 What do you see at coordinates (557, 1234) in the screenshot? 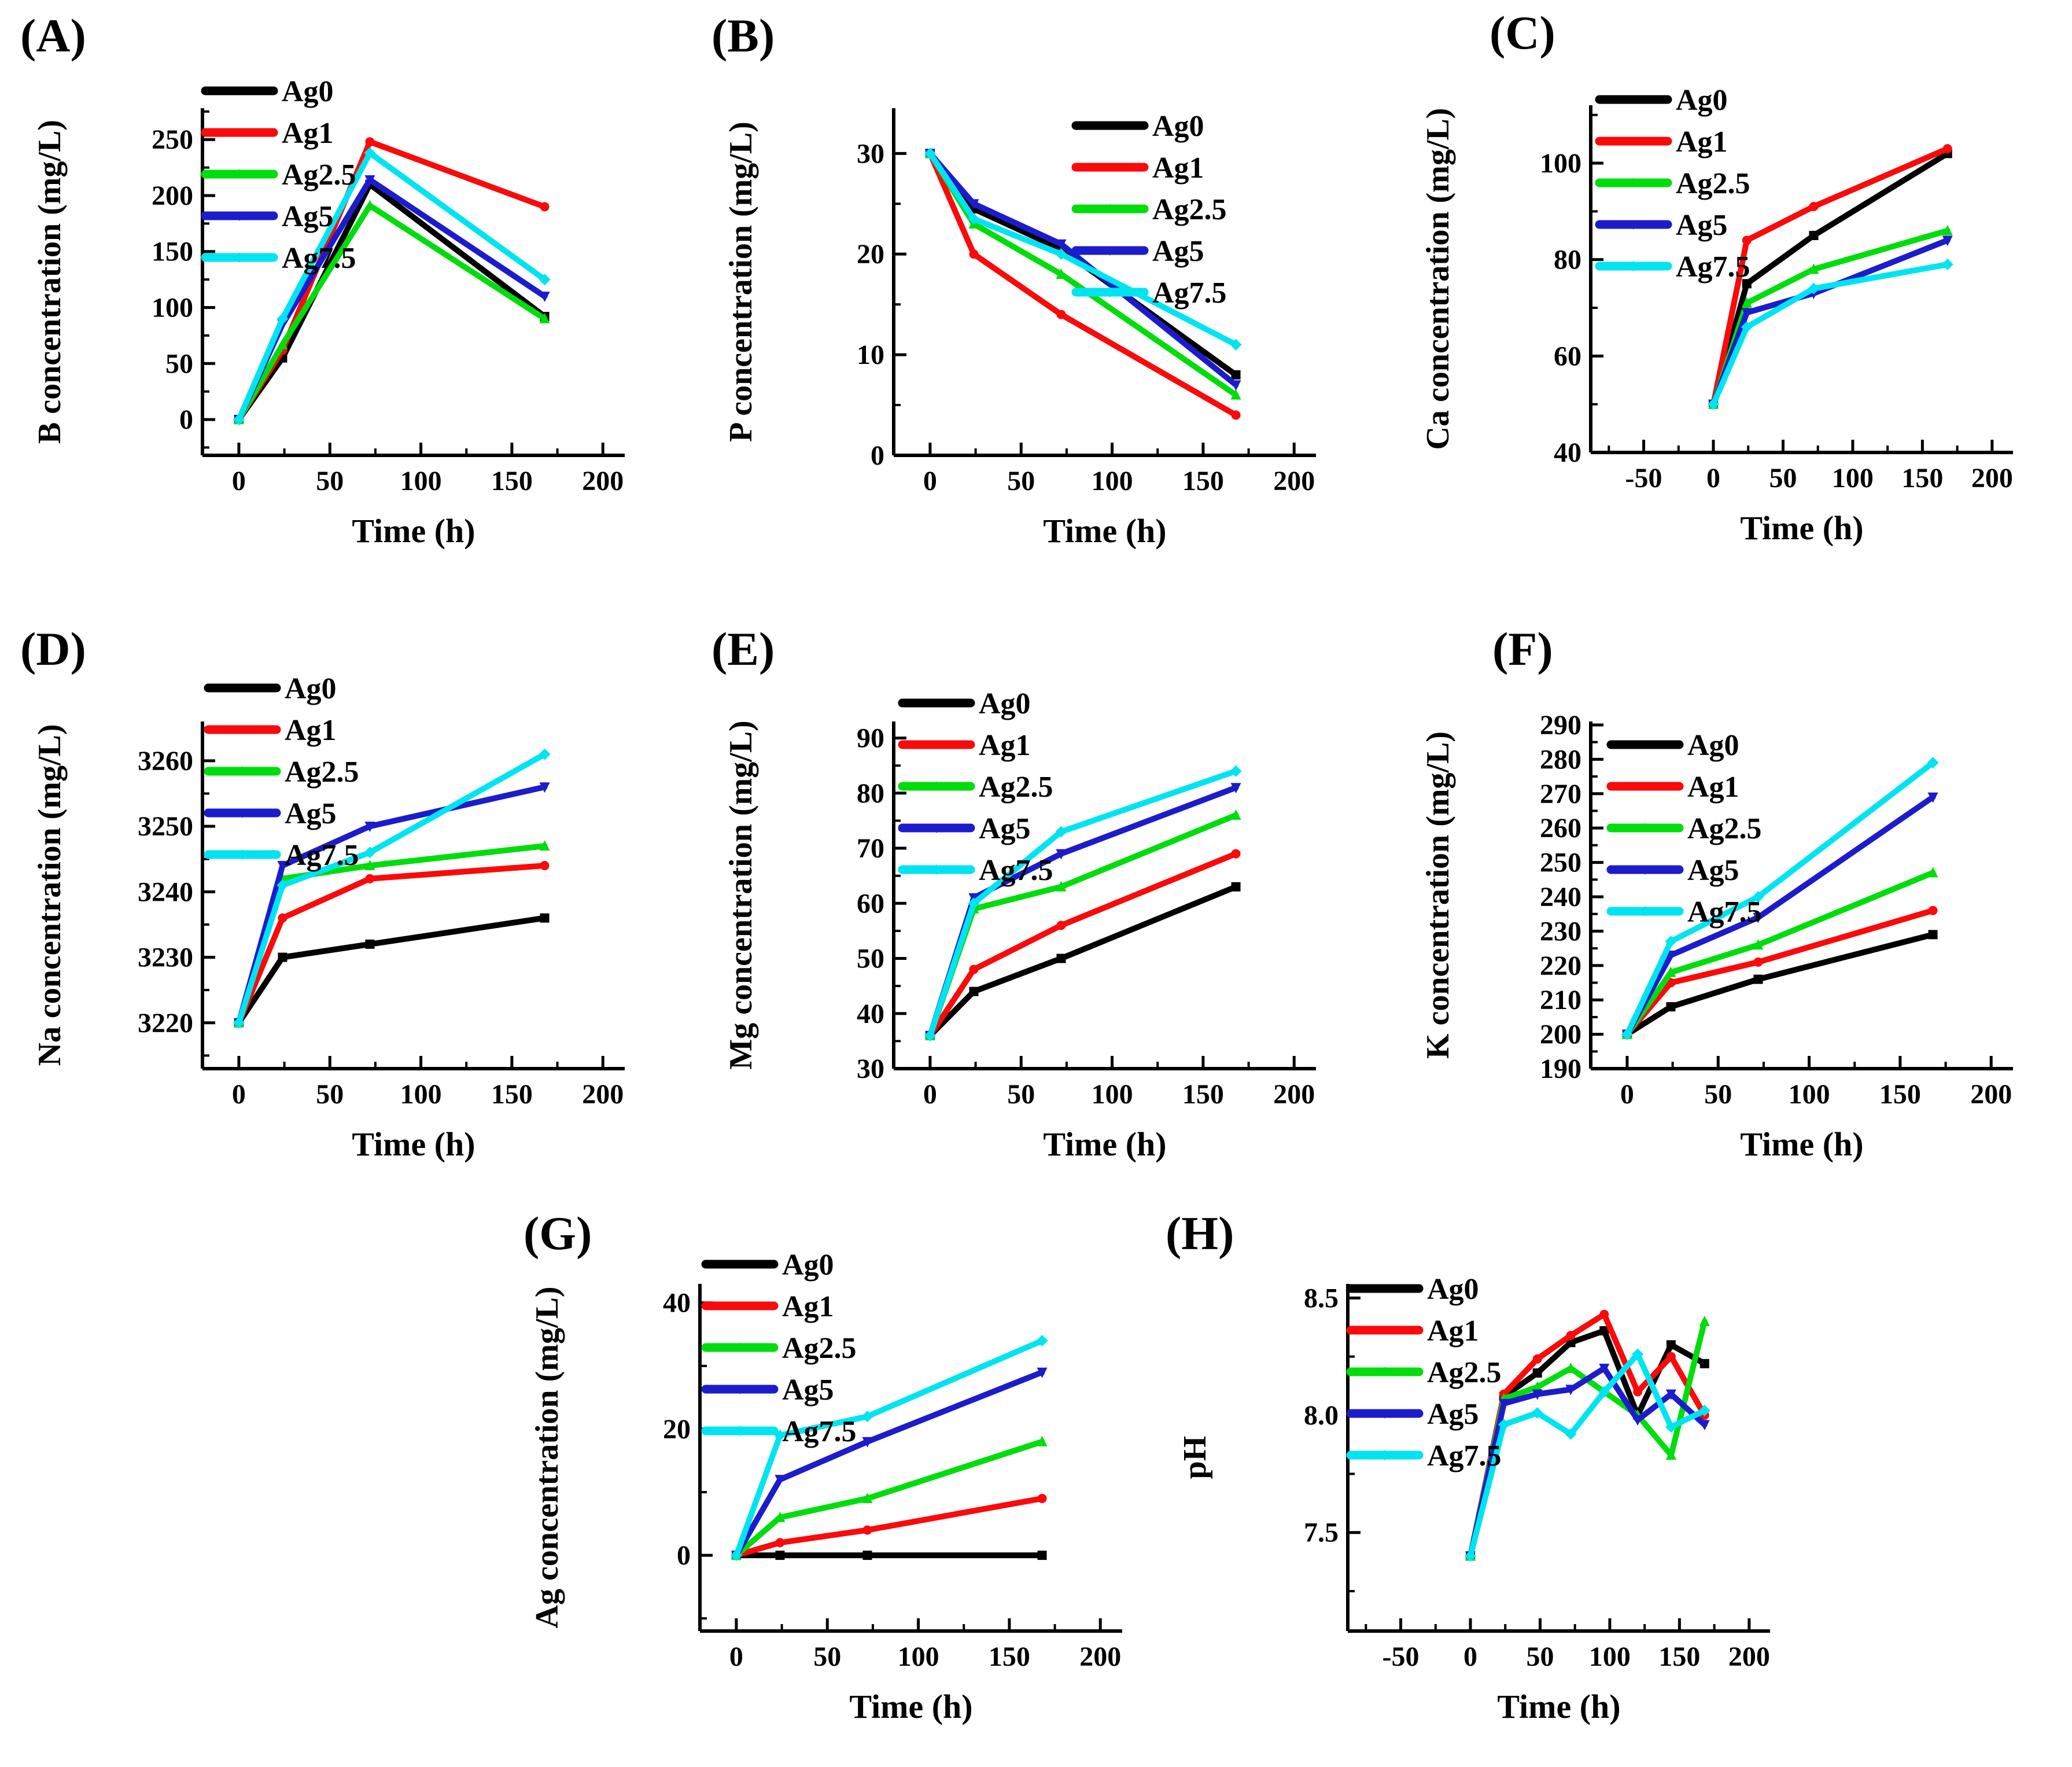
I see `panel-G-letter: (G)` at bounding box center [557, 1234].